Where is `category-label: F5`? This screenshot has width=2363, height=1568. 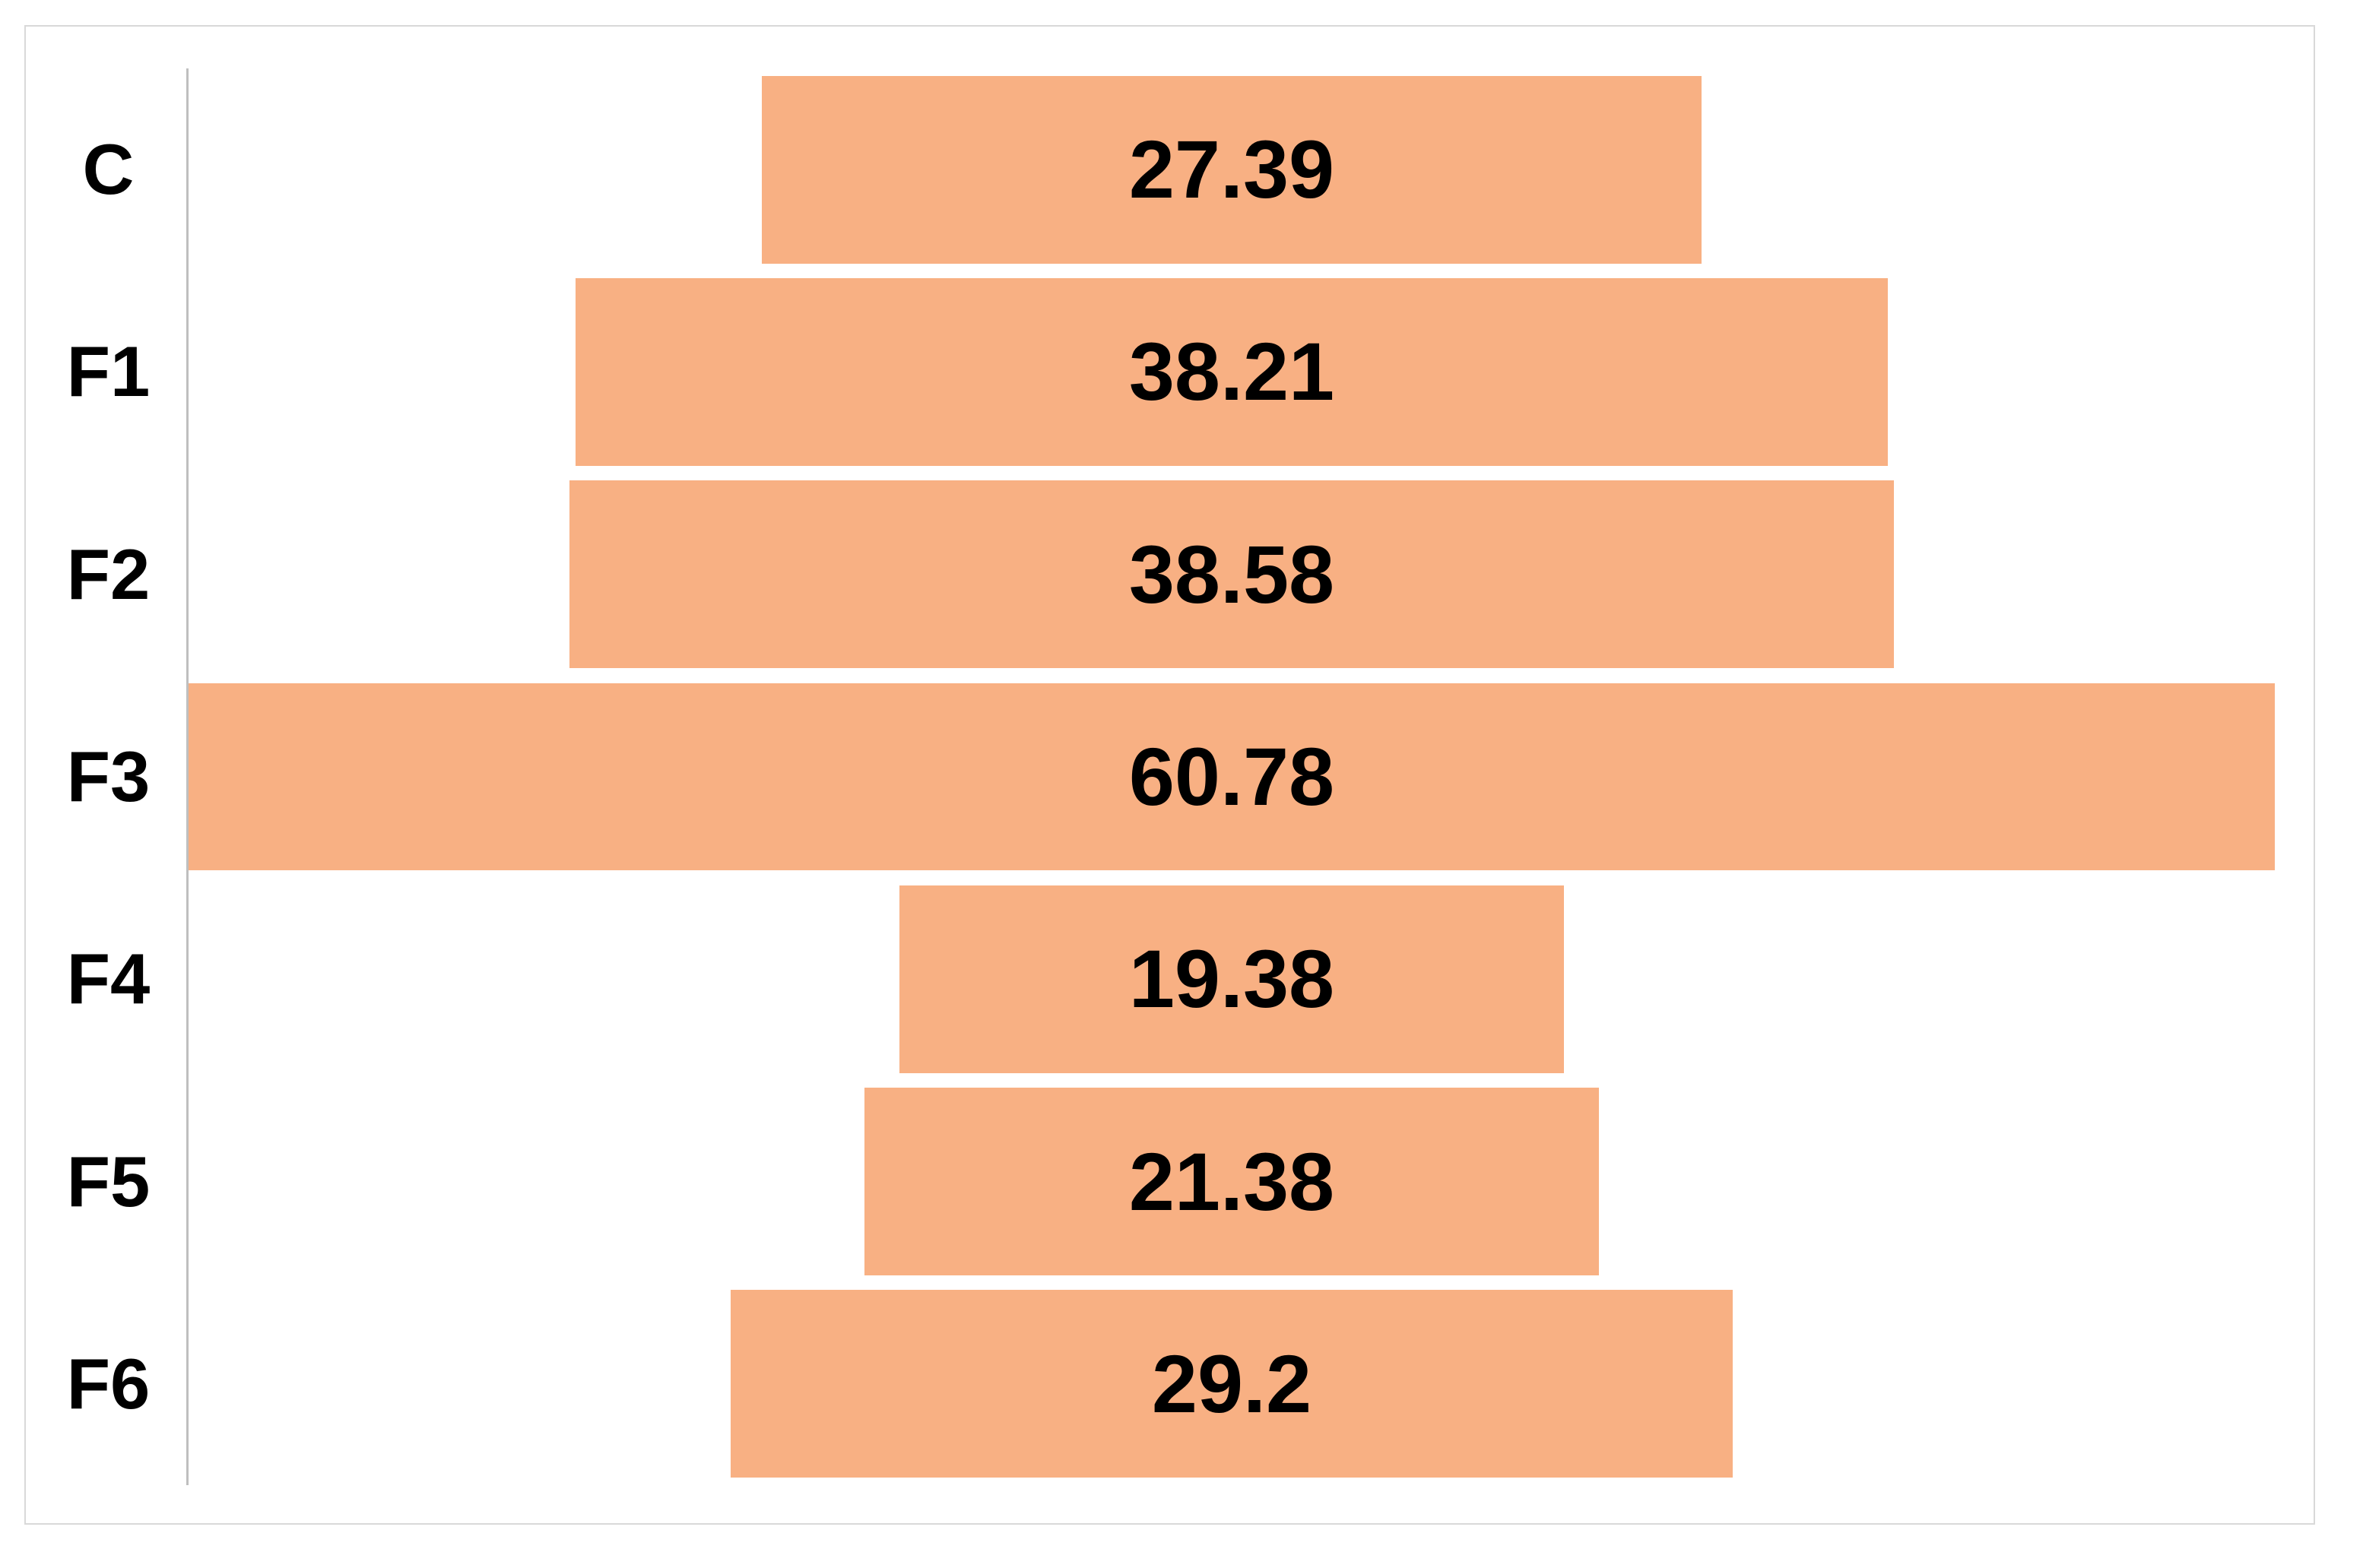 category-label: F5 is located at coordinates (108, 1181).